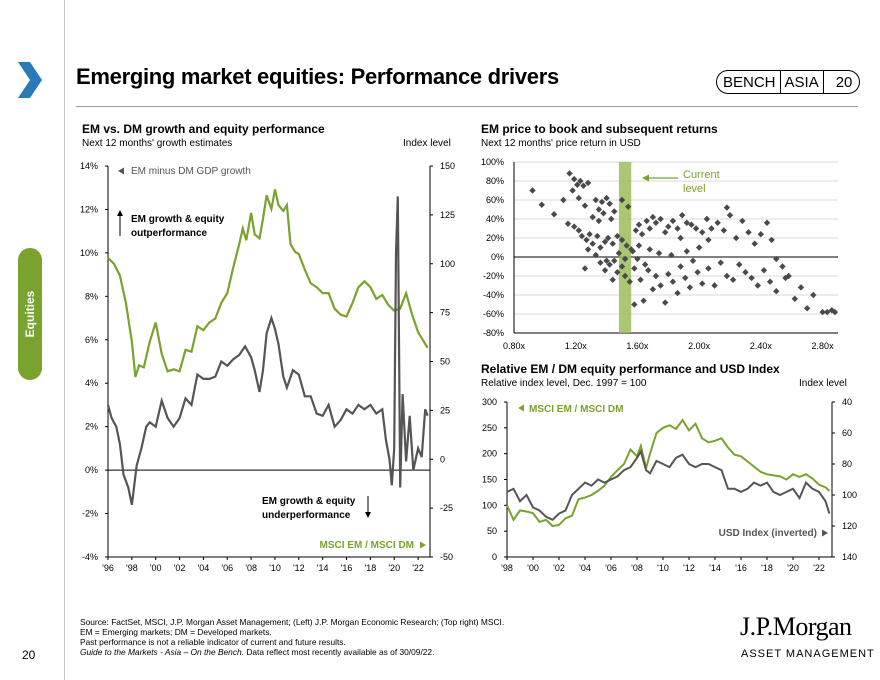 This screenshot has width=880, height=680. Describe the element at coordinates (91, 383) in the screenshot. I see `left-y-tick-label: 4%` at that location.